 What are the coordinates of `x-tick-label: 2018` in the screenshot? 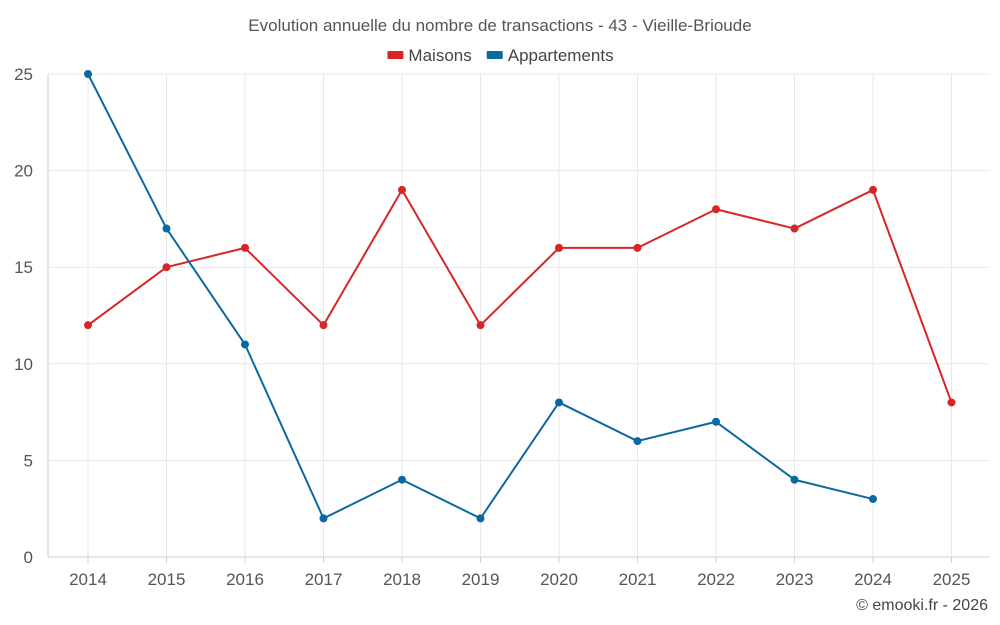 It's located at (402, 579).